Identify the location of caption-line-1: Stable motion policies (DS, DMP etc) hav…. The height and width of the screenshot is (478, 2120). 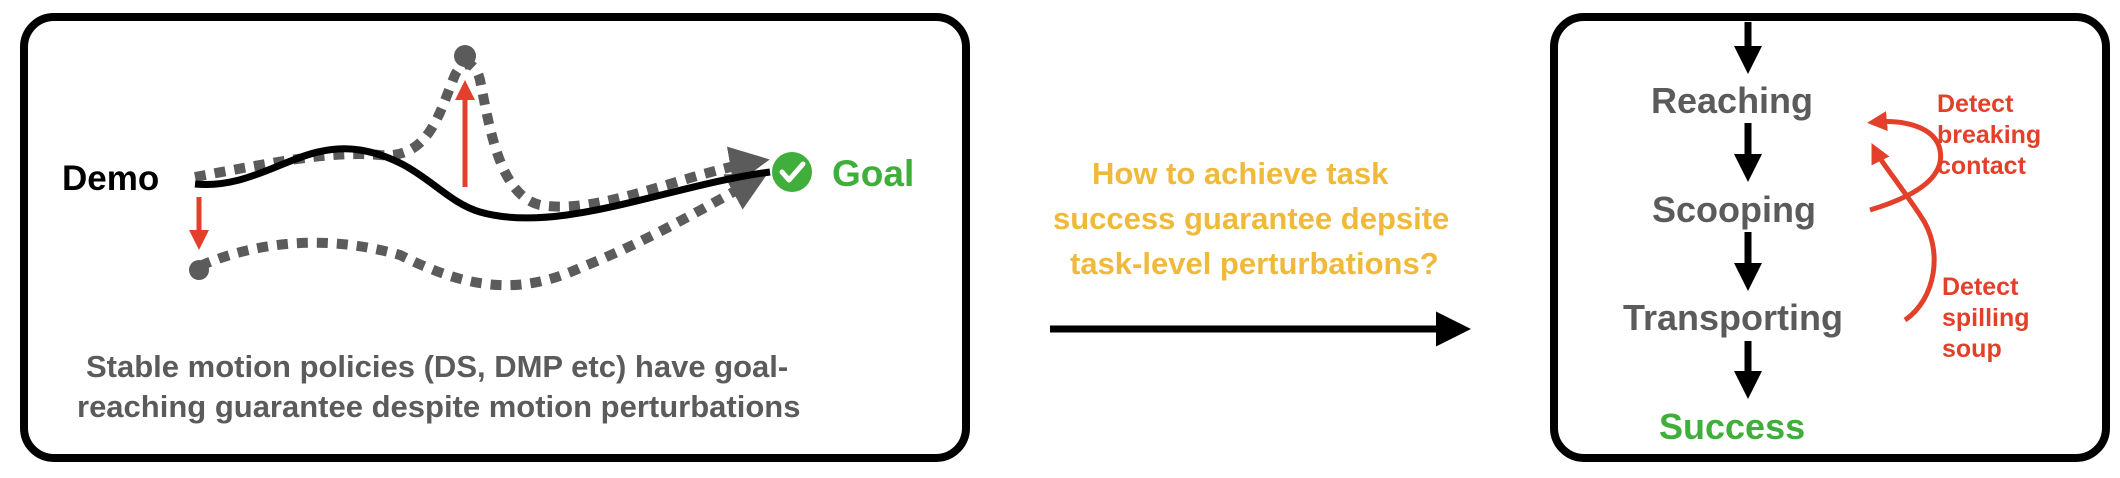
(437, 366).